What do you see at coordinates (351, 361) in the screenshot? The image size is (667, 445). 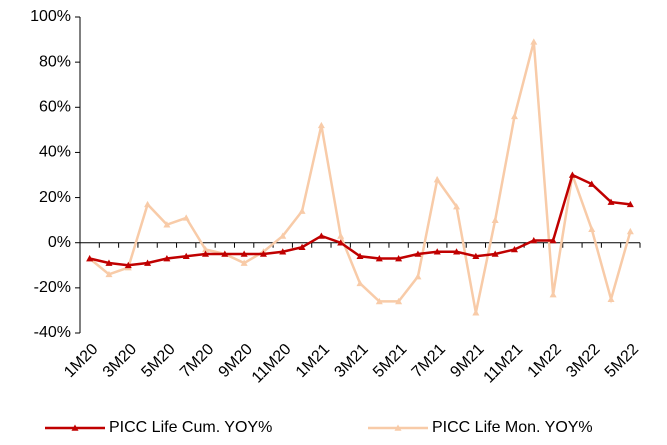 I see `x-tick-label: 3M21` at bounding box center [351, 361].